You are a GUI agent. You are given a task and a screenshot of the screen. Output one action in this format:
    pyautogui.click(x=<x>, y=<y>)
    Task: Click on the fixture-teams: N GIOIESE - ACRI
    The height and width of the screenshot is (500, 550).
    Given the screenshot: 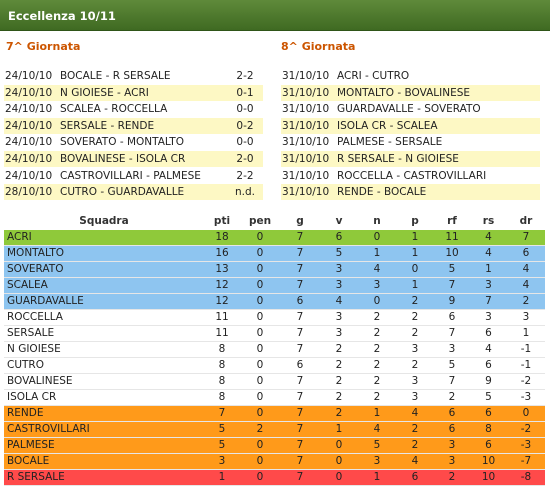 What is the action you would take?
    pyautogui.click(x=104, y=92)
    